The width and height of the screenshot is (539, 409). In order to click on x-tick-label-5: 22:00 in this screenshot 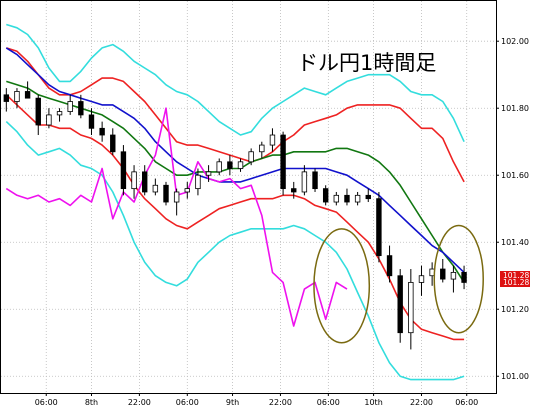, I will do `click(280, 402)`.